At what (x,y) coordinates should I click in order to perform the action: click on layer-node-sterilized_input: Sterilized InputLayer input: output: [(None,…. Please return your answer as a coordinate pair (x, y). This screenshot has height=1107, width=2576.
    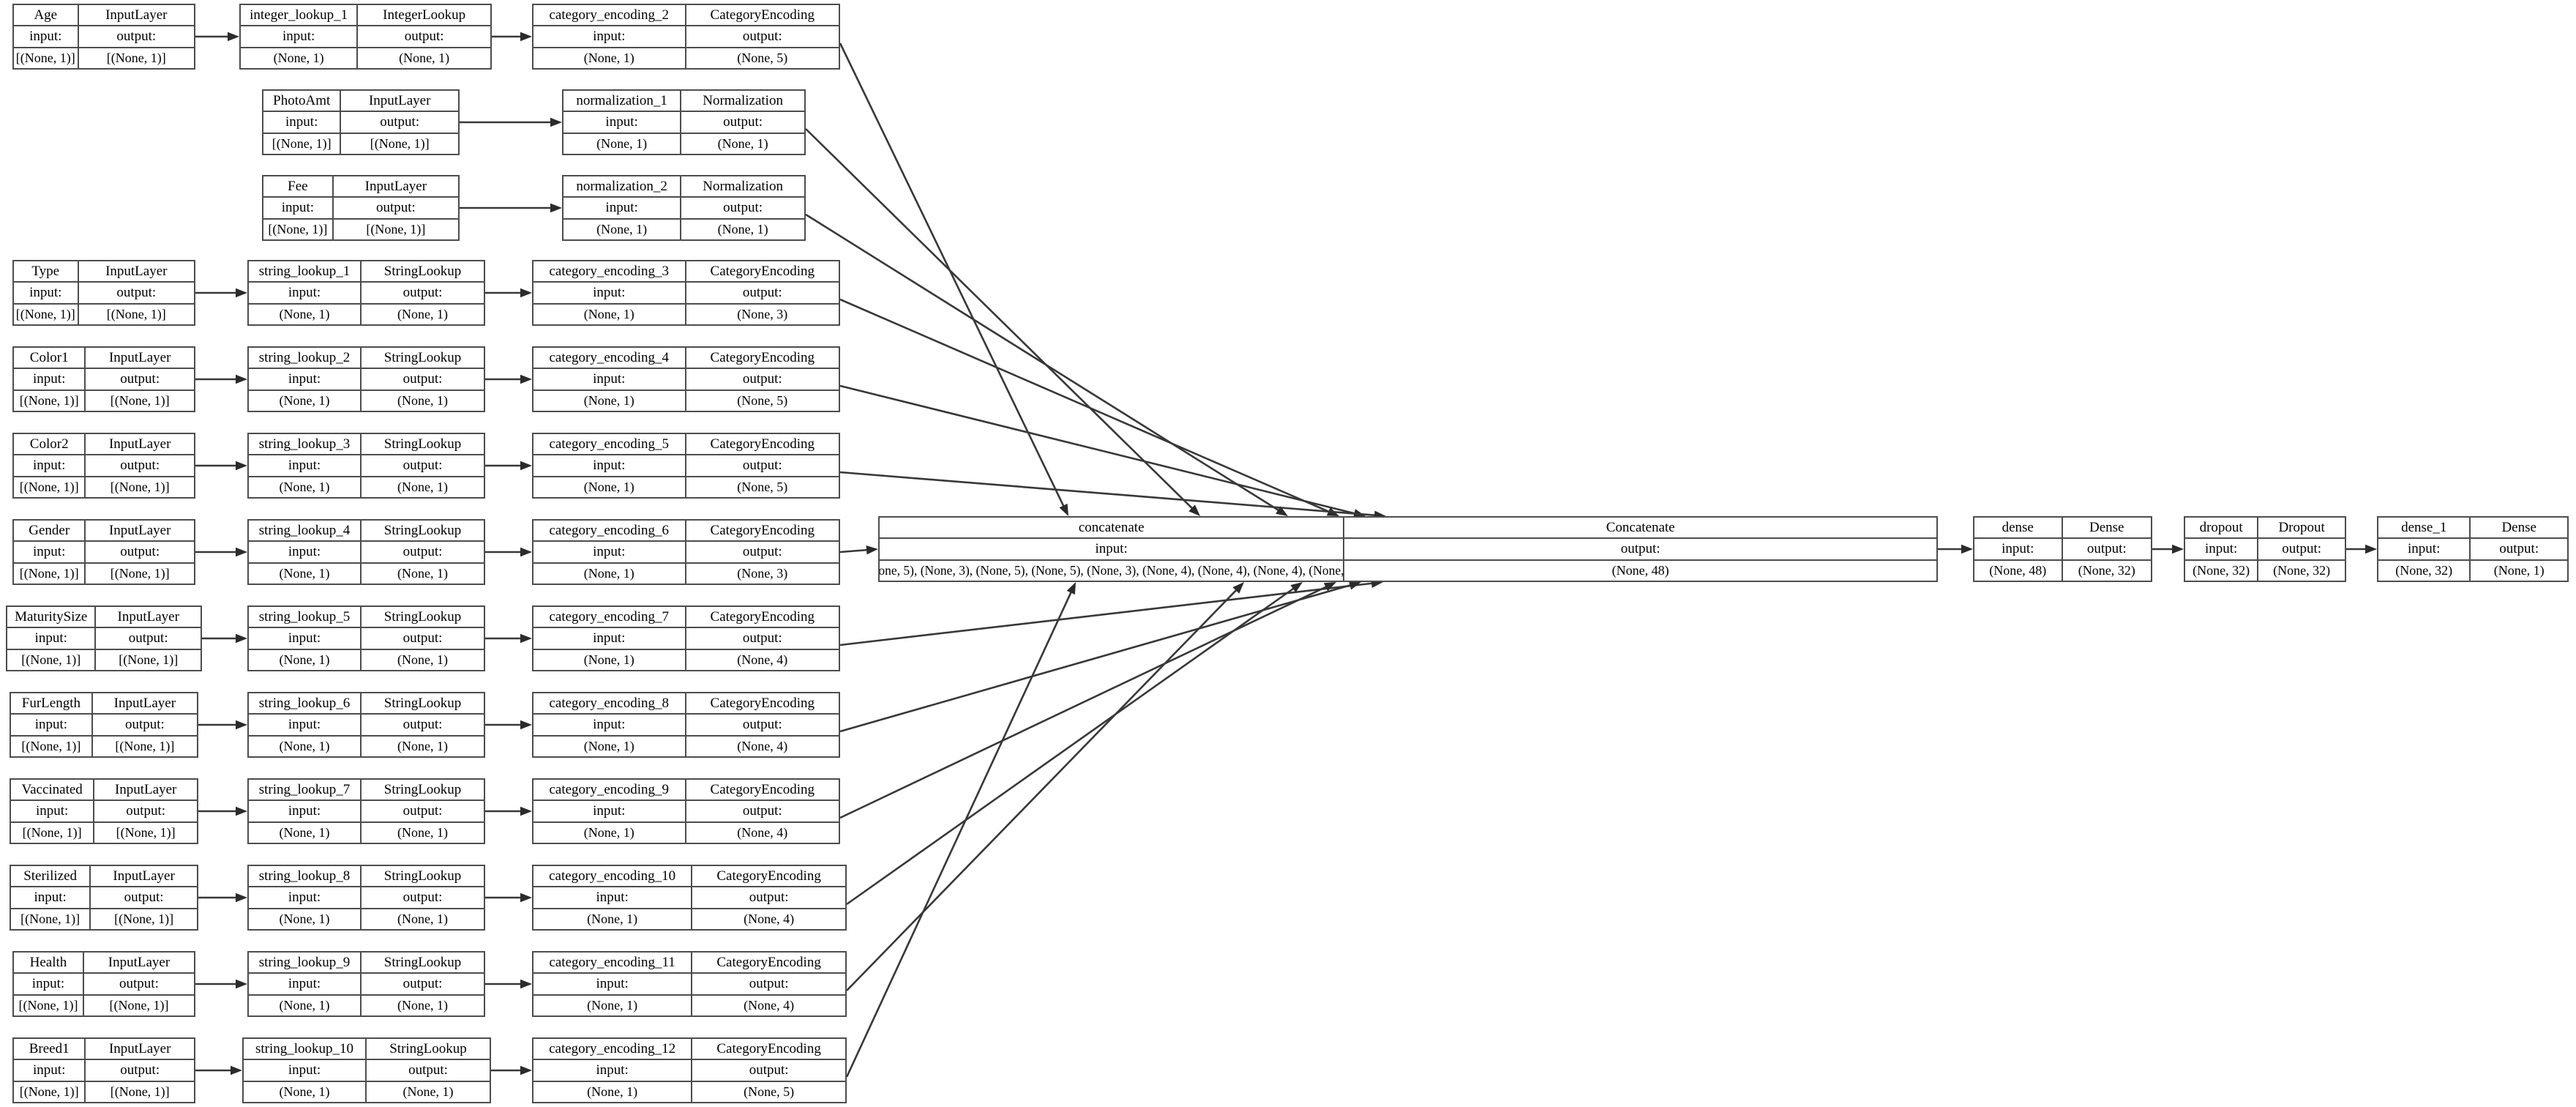
    Looking at the image, I should click on (104, 898).